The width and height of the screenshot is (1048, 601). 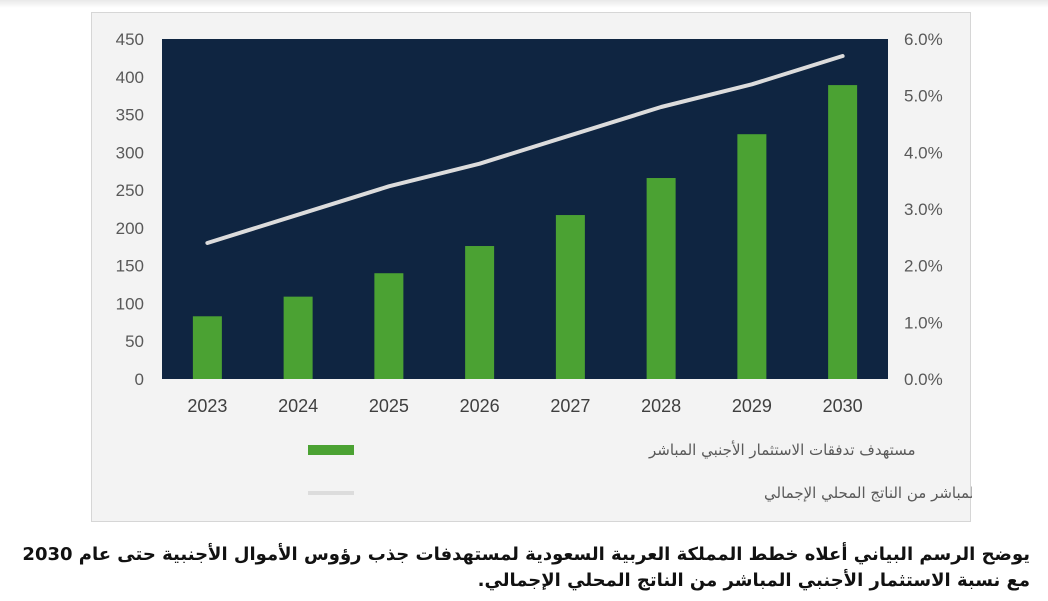 I want to click on bar-2023, so click(x=207, y=347).